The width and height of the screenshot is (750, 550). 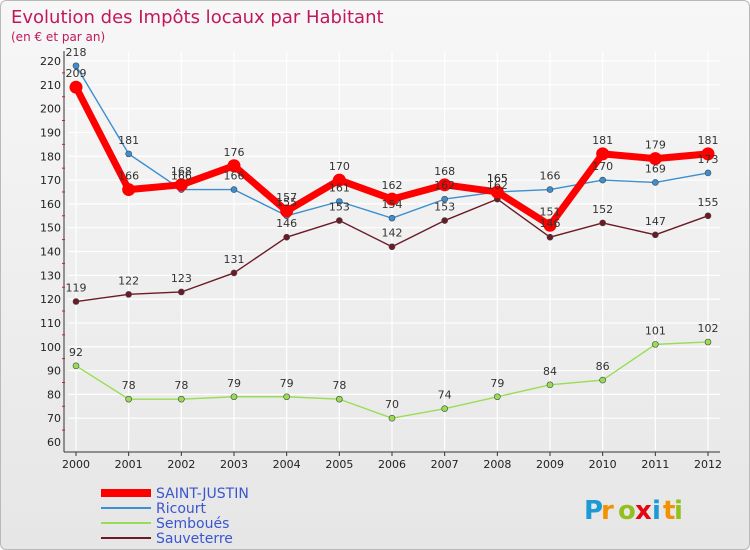 I want to click on brand-letter: x, so click(x=643, y=511).